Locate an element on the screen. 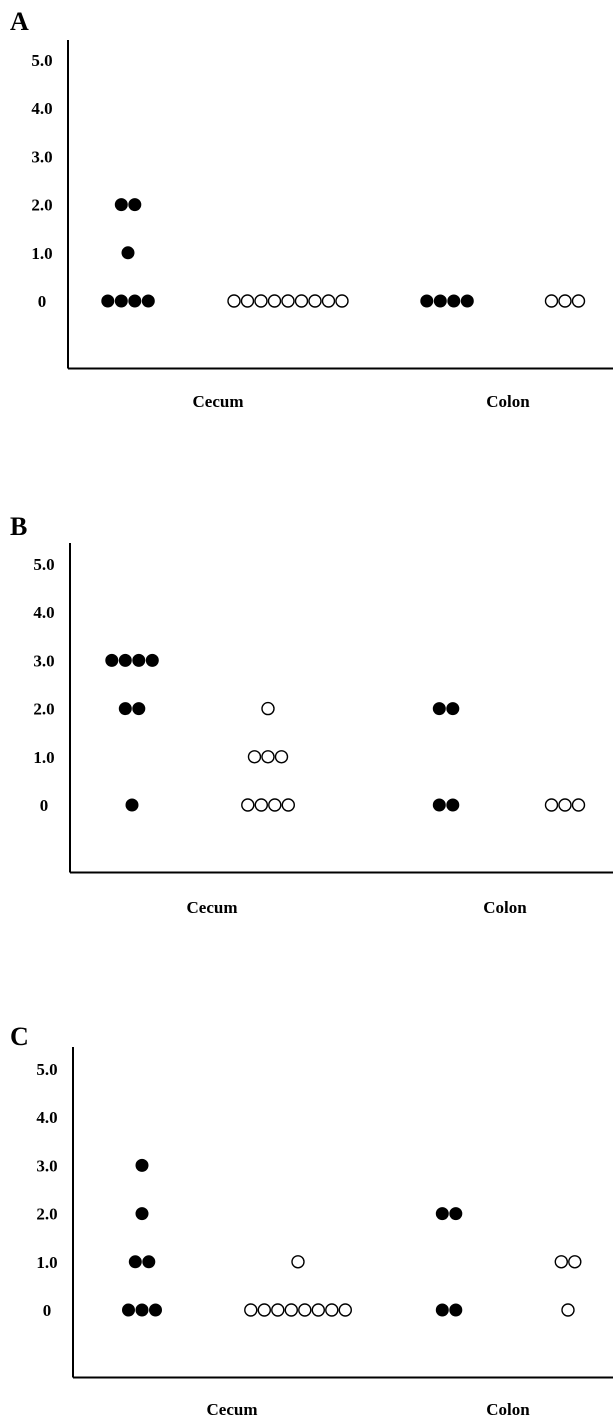 This screenshot has height=1421, width=613. panel-label: B is located at coordinates (18, 526).